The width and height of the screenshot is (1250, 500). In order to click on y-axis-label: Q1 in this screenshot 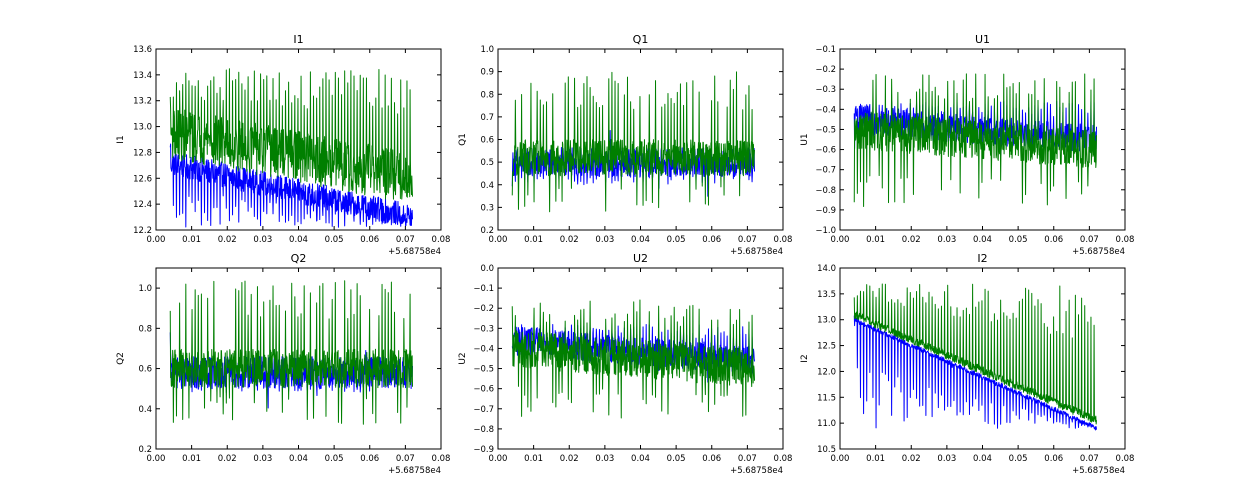, I will do `click(463, 139)`.